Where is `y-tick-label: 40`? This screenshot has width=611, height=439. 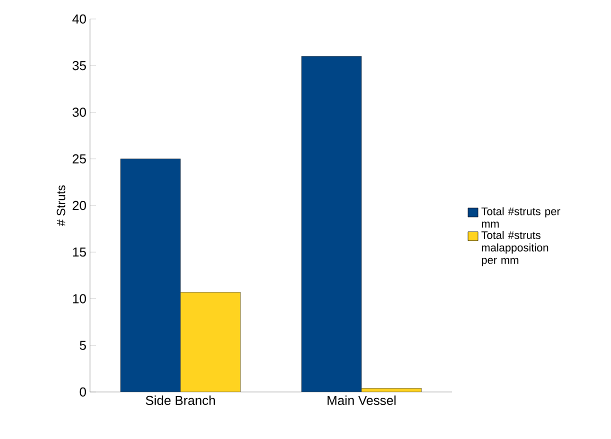
y-tick-label: 40 is located at coordinates (79, 19).